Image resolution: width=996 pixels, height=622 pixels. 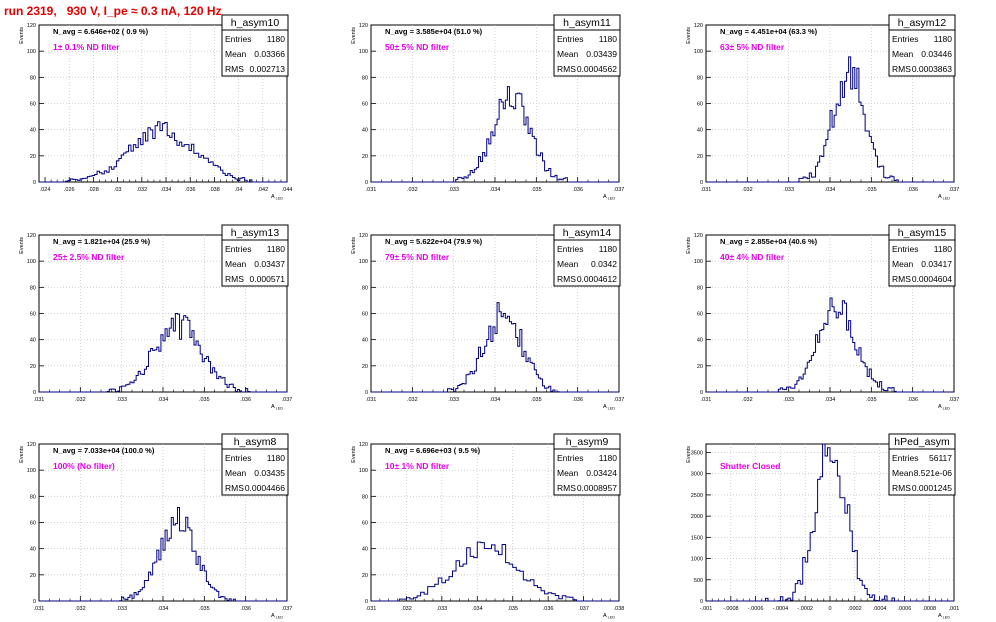 I want to click on stats-value: 0.03435, so click(x=269, y=473).